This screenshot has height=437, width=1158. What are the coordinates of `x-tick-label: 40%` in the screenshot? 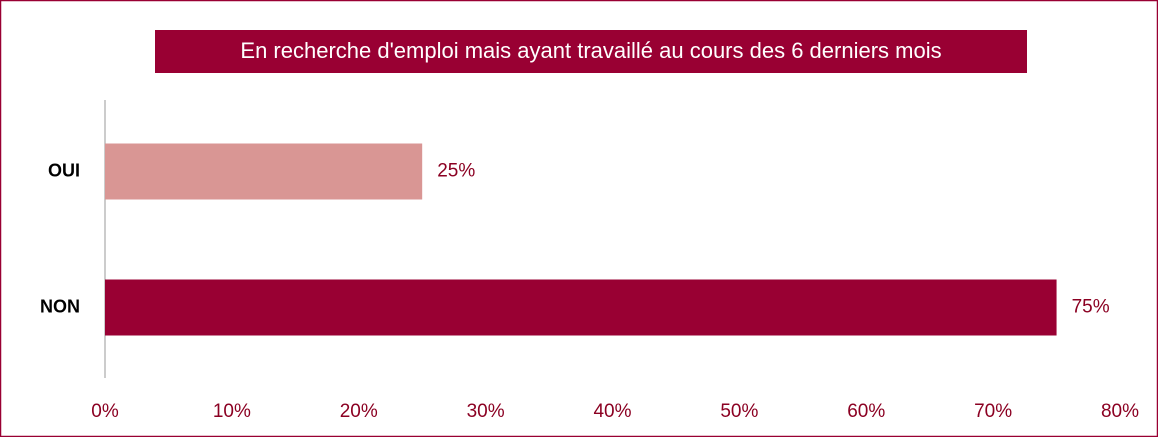 It's located at (612, 411).